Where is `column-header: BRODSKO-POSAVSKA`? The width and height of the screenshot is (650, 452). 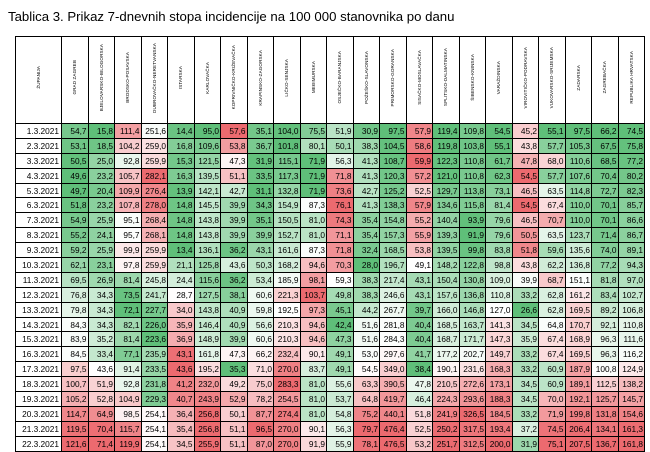 column-header: BRODSKO-POSAVSKA is located at coordinates (128, 80).